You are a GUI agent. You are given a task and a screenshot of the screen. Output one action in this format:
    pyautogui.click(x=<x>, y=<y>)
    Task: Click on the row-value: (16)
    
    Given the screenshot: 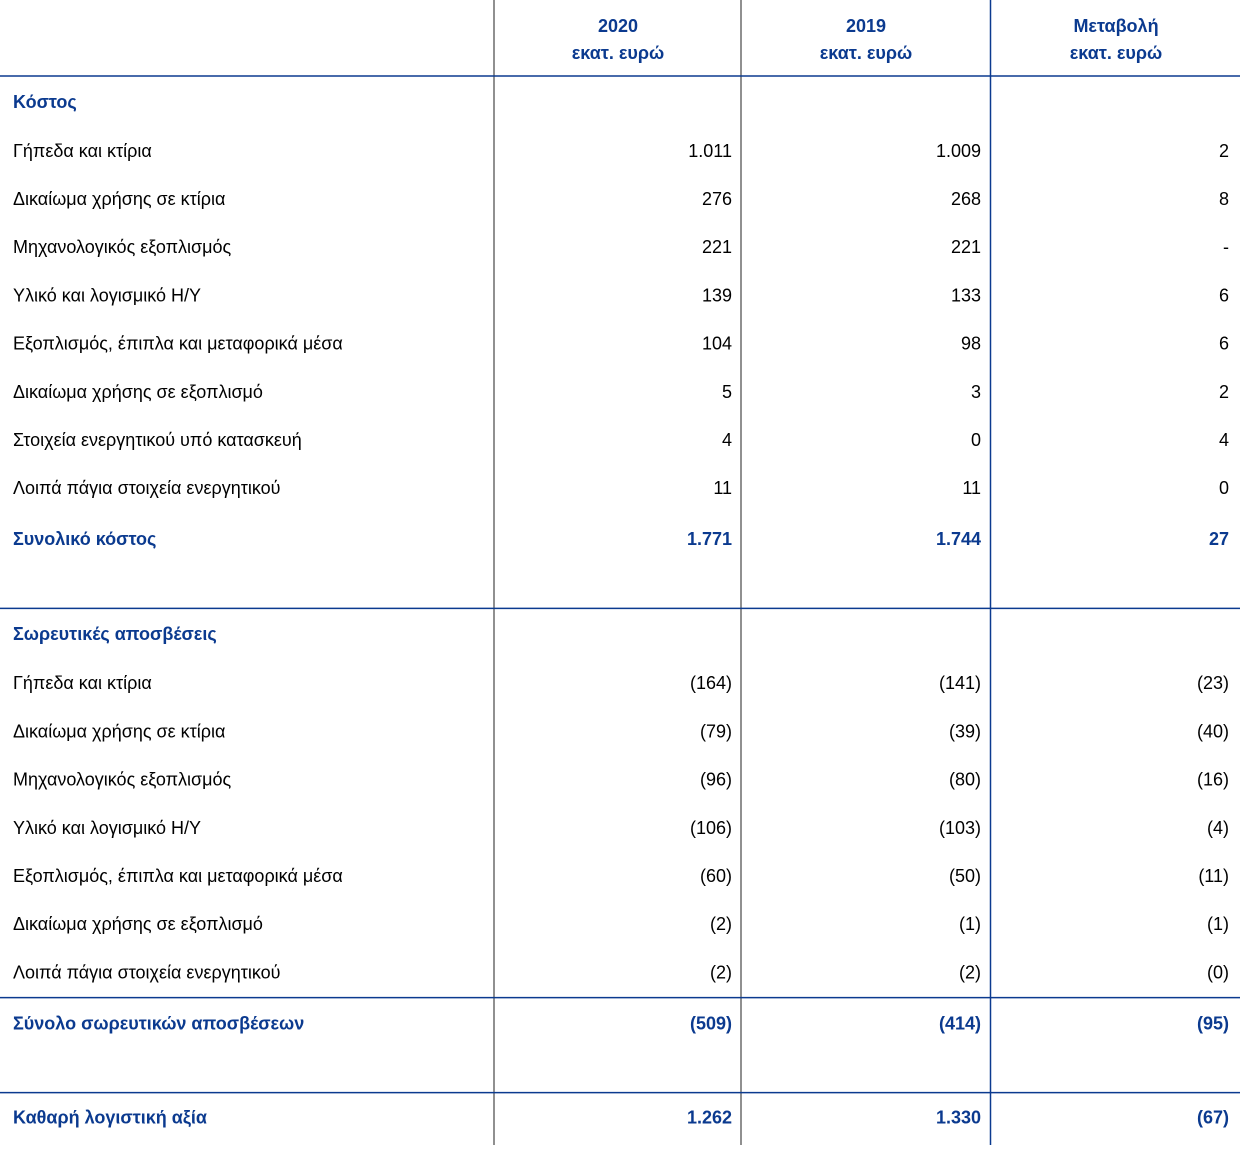 What is the action you would take?
    pyautogui.click(x=1213, y=780)
    